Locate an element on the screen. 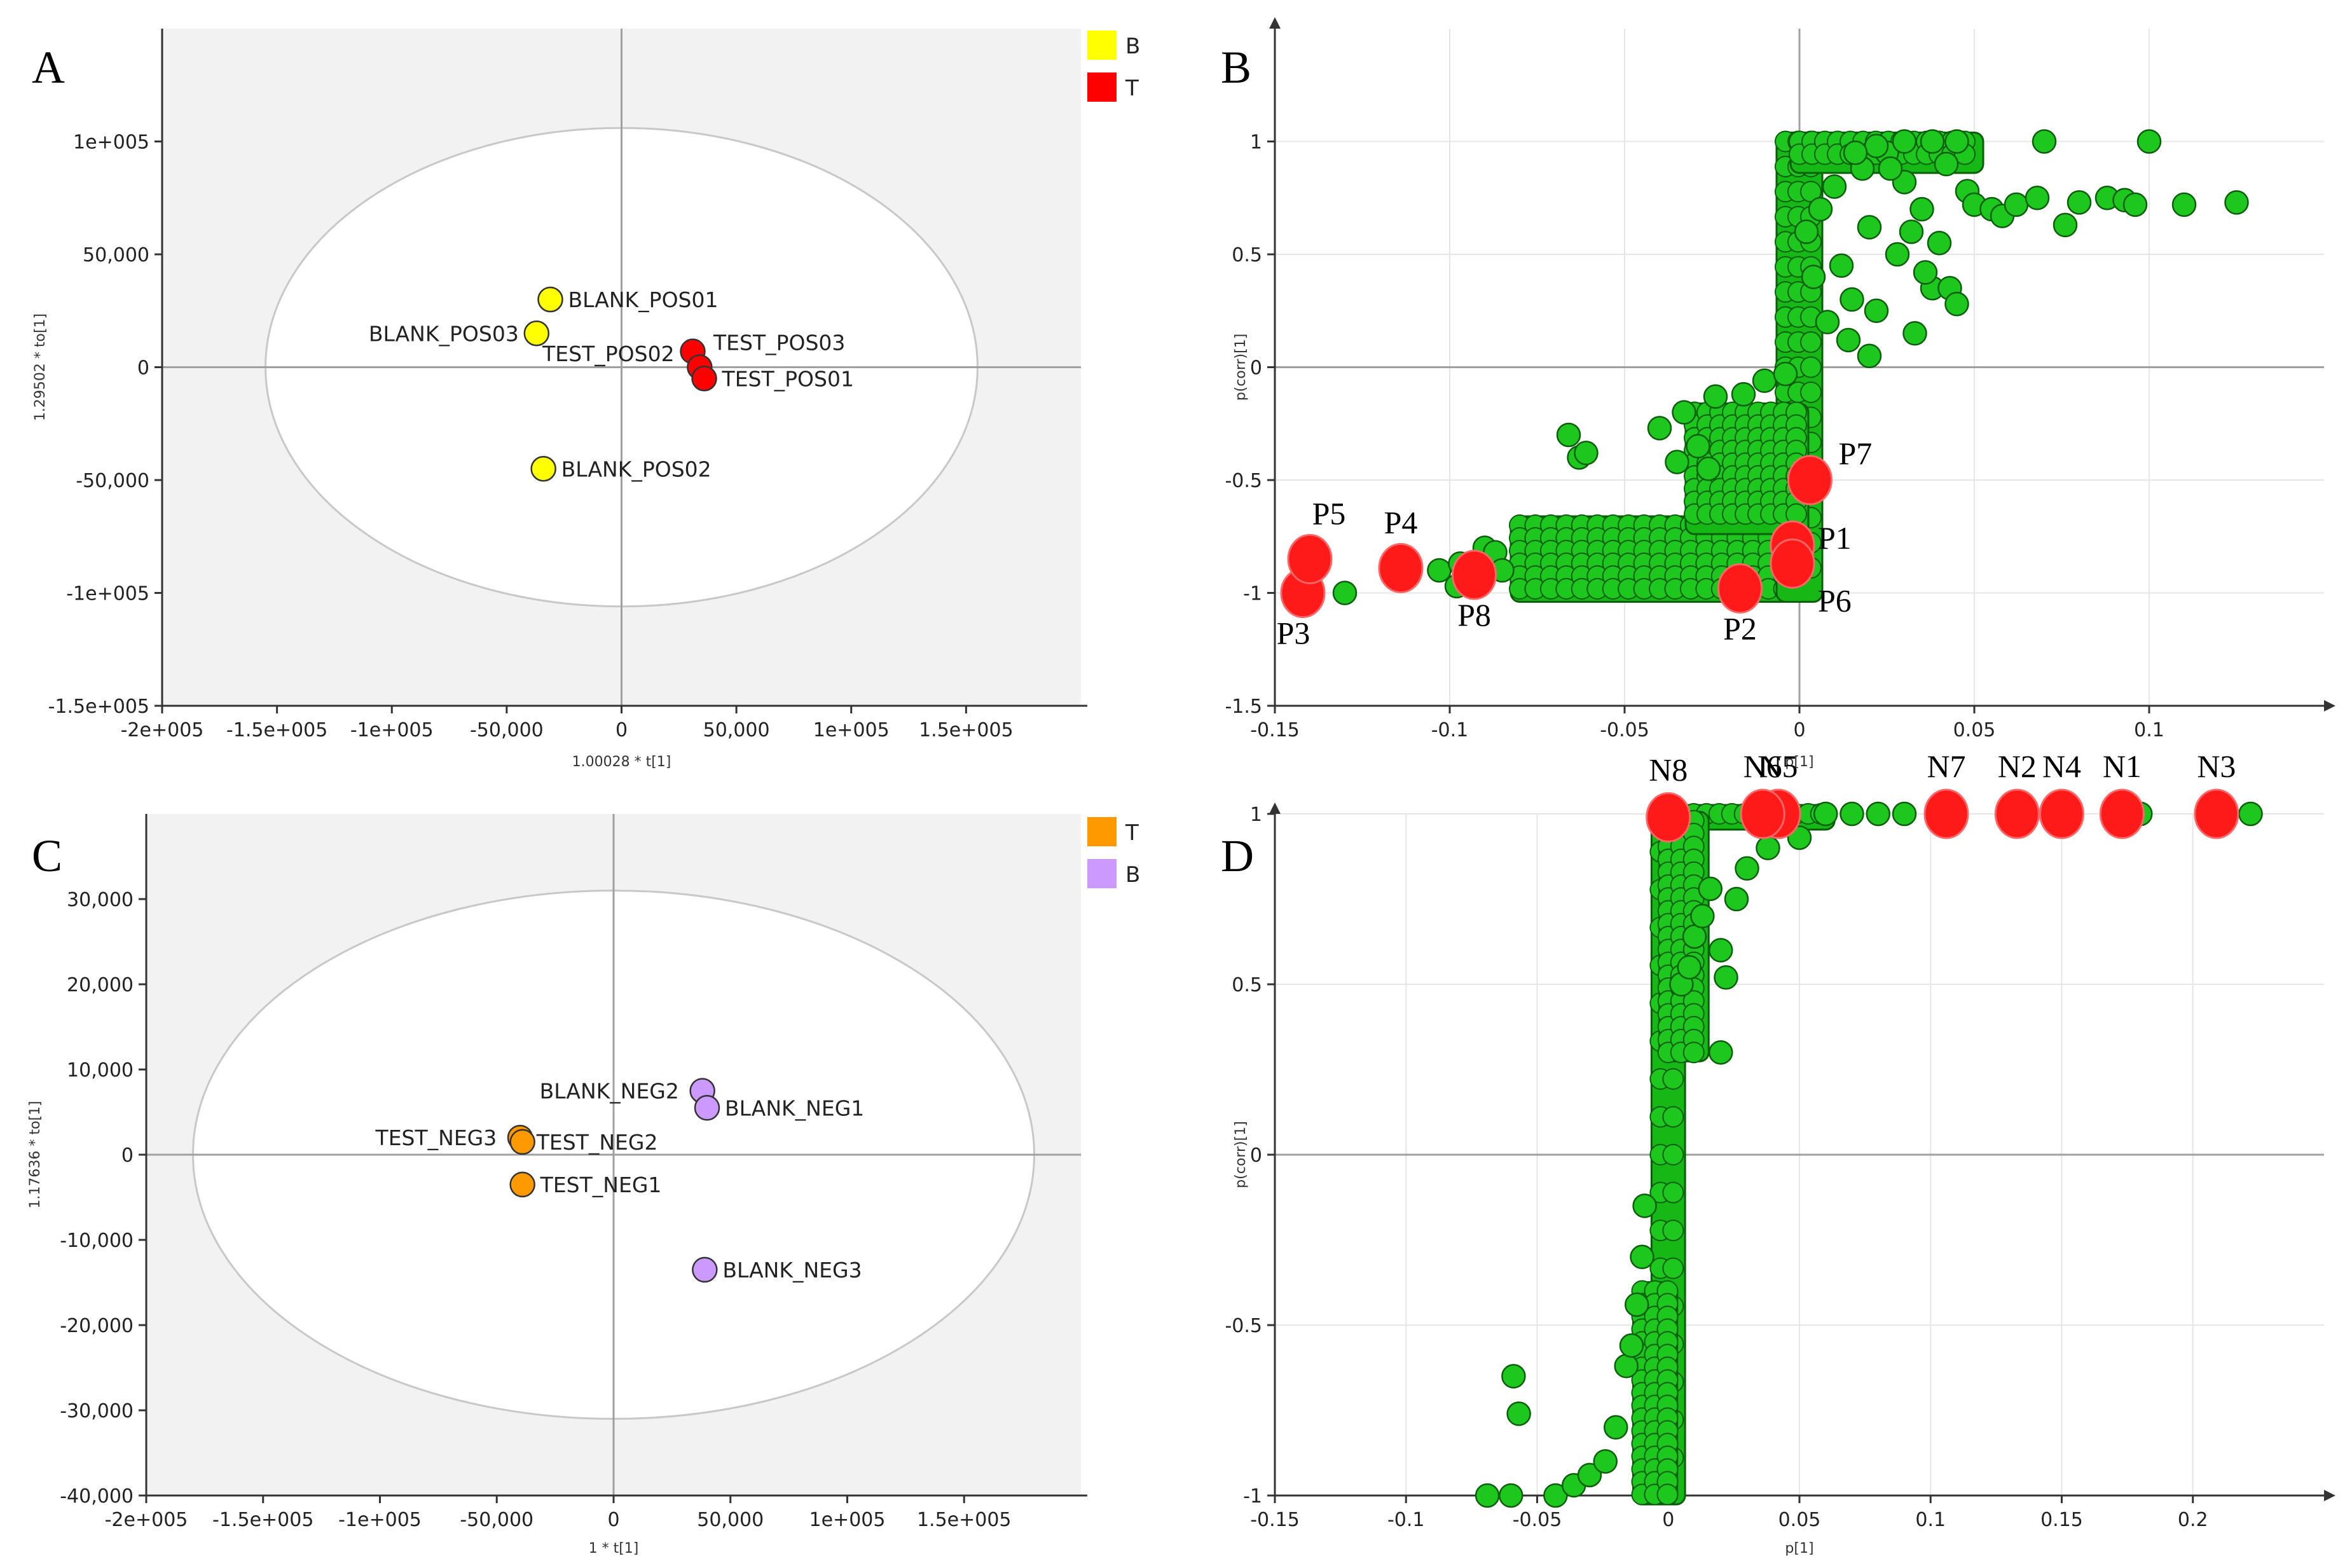 Image resolution: width=2345 pixels, height=1568 pixels. legend-label: B is located at coordinates (1132, 875).